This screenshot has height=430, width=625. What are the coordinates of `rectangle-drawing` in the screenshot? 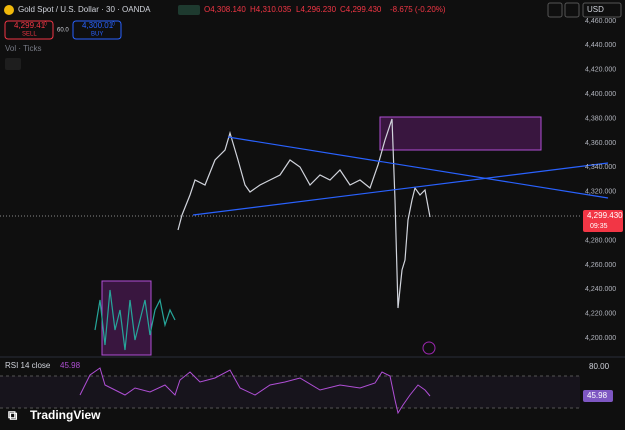 It's located at (460, 133).